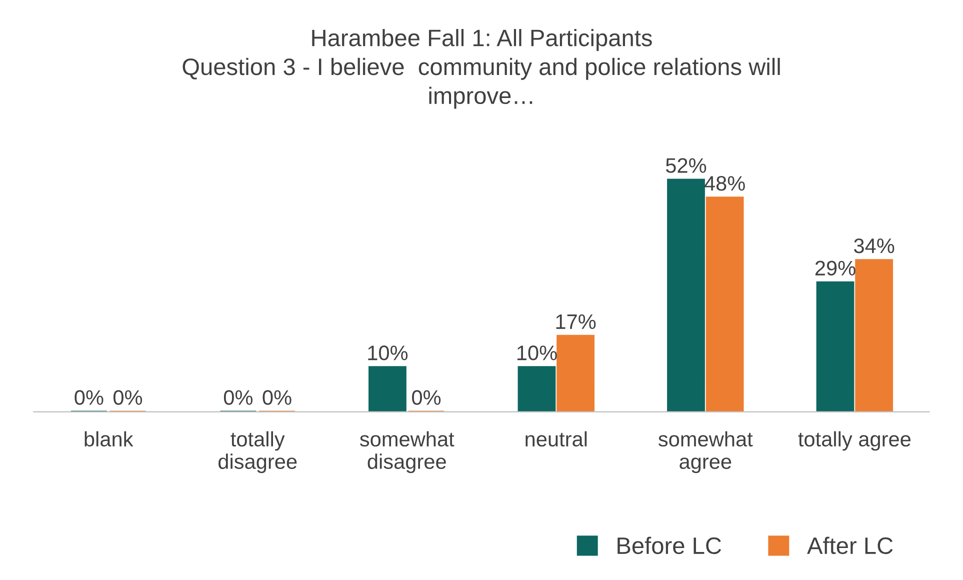  What do you see at coordinates (874, 246) in the screenshot?
I see `data-label: 34%` at bounding box center [874, 246].